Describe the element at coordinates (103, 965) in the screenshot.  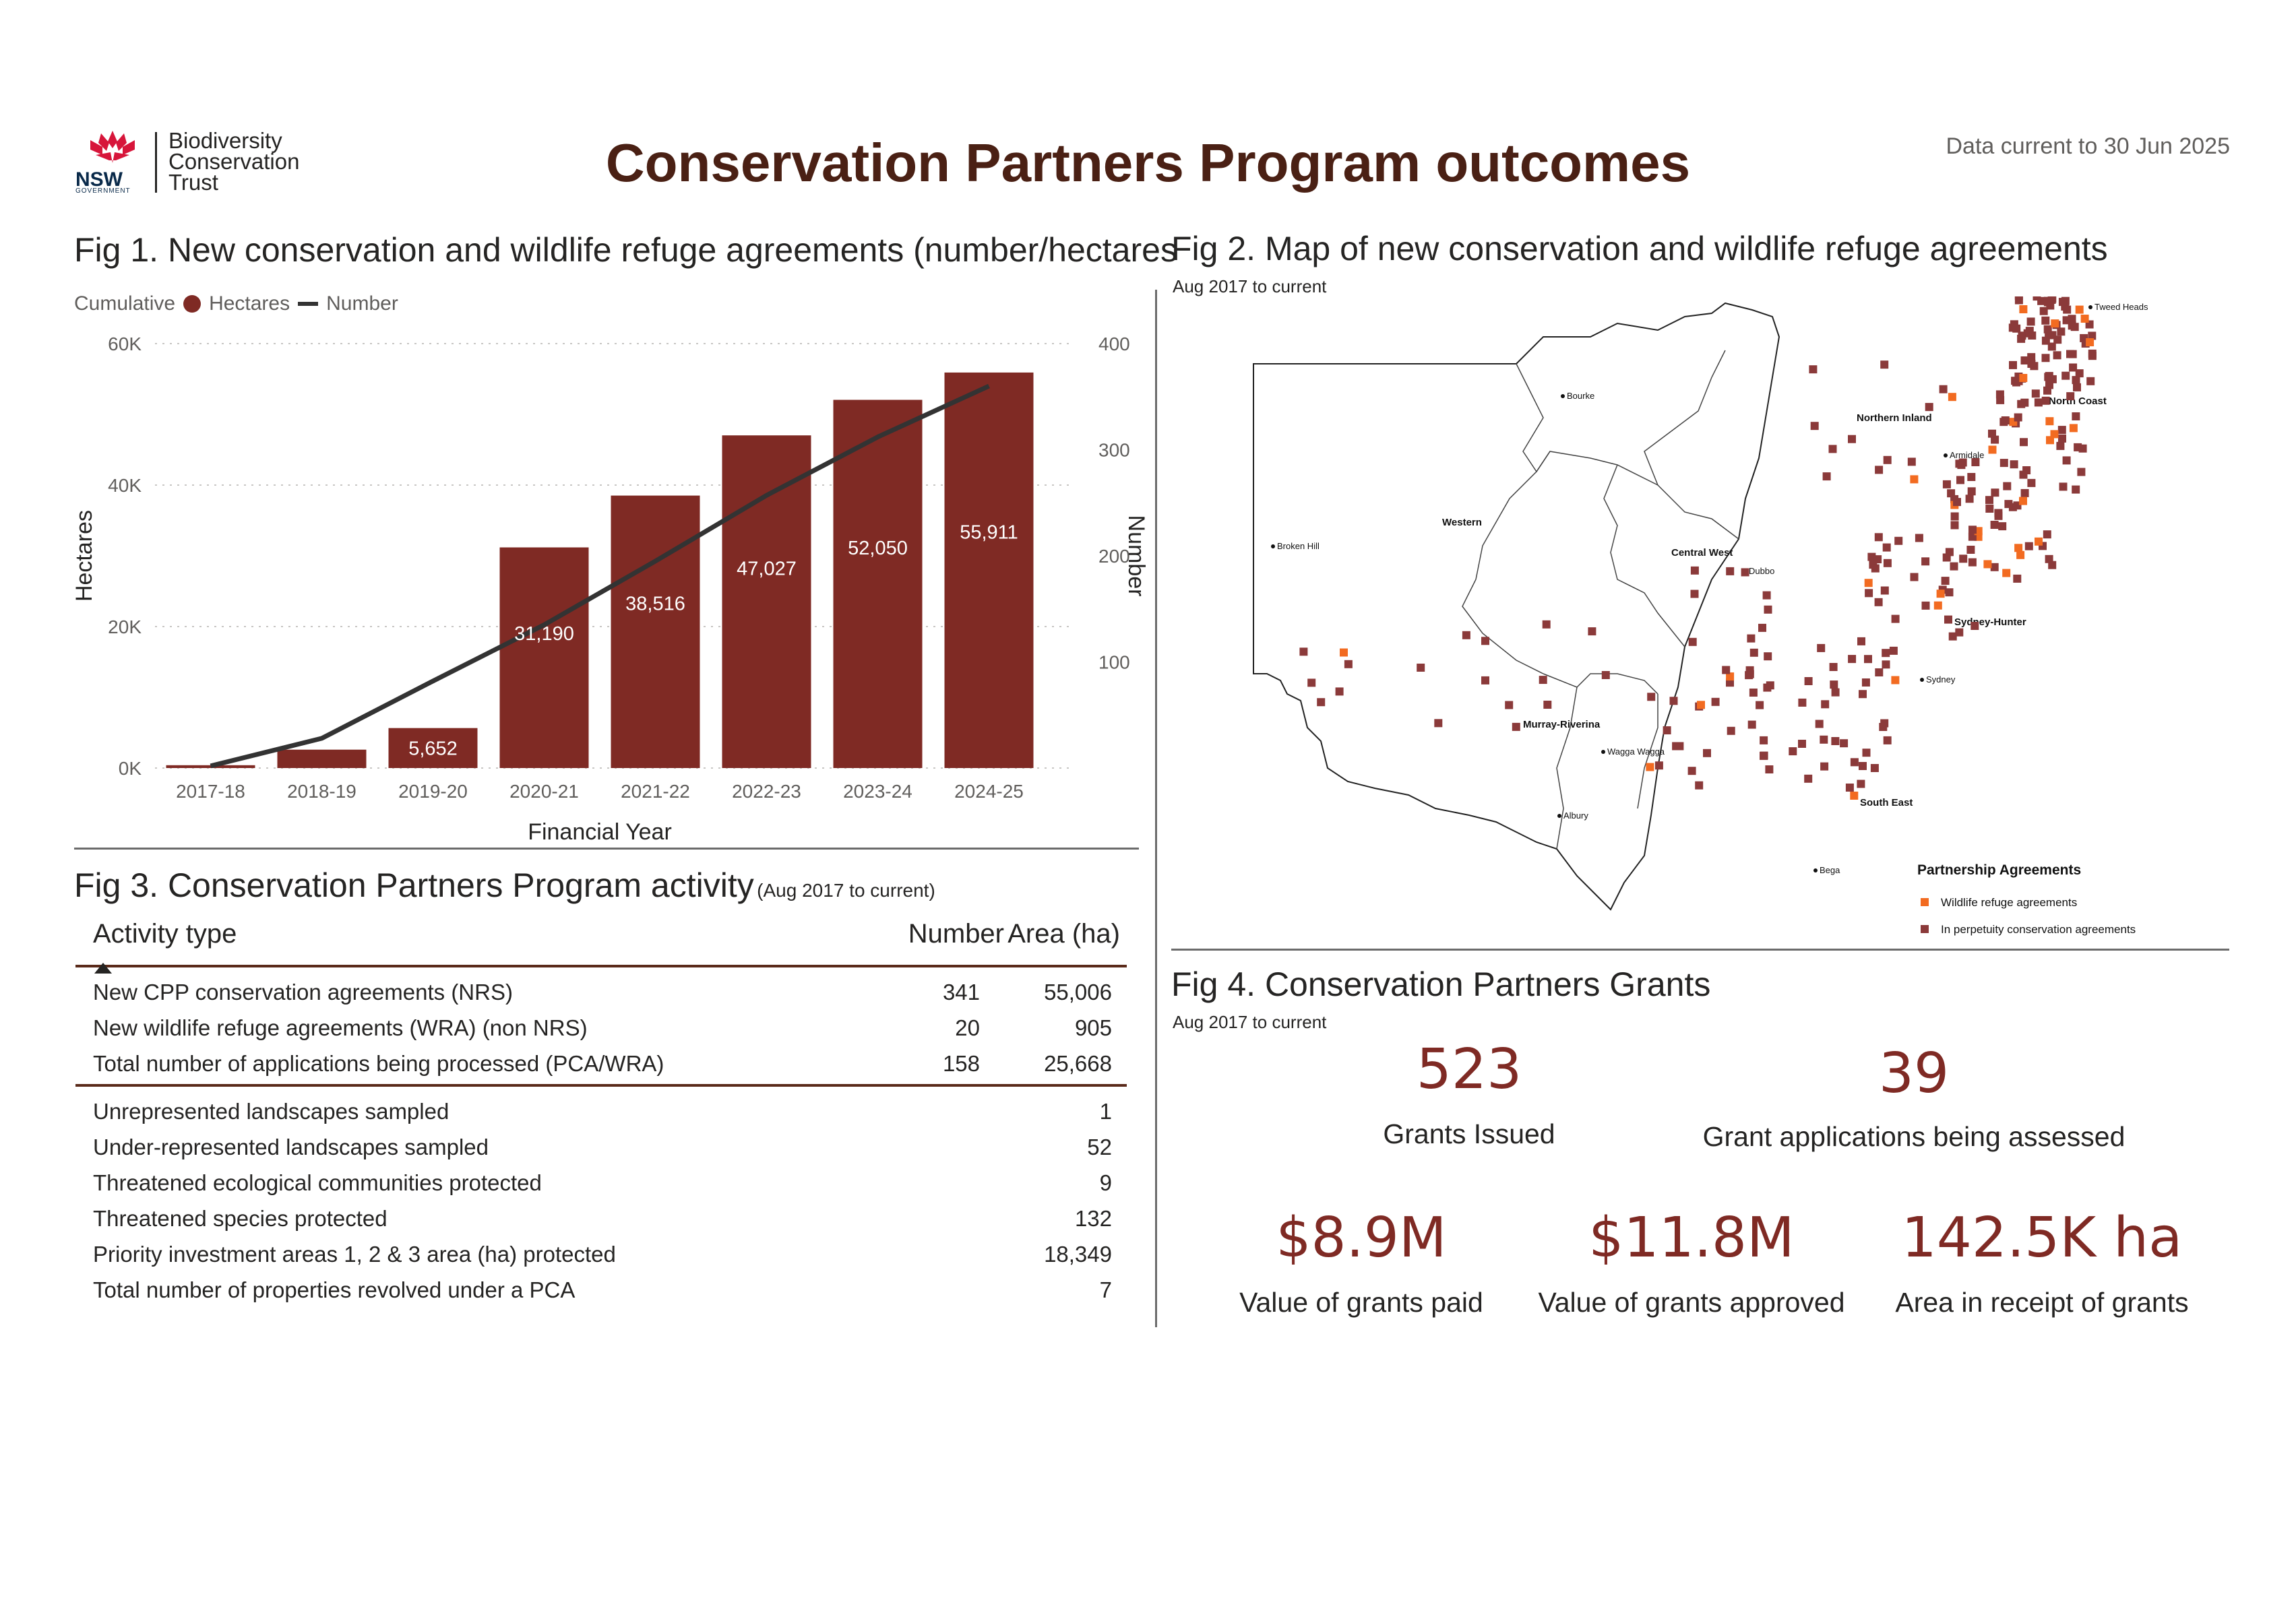
I see `sort-ascending-icon` at that location.